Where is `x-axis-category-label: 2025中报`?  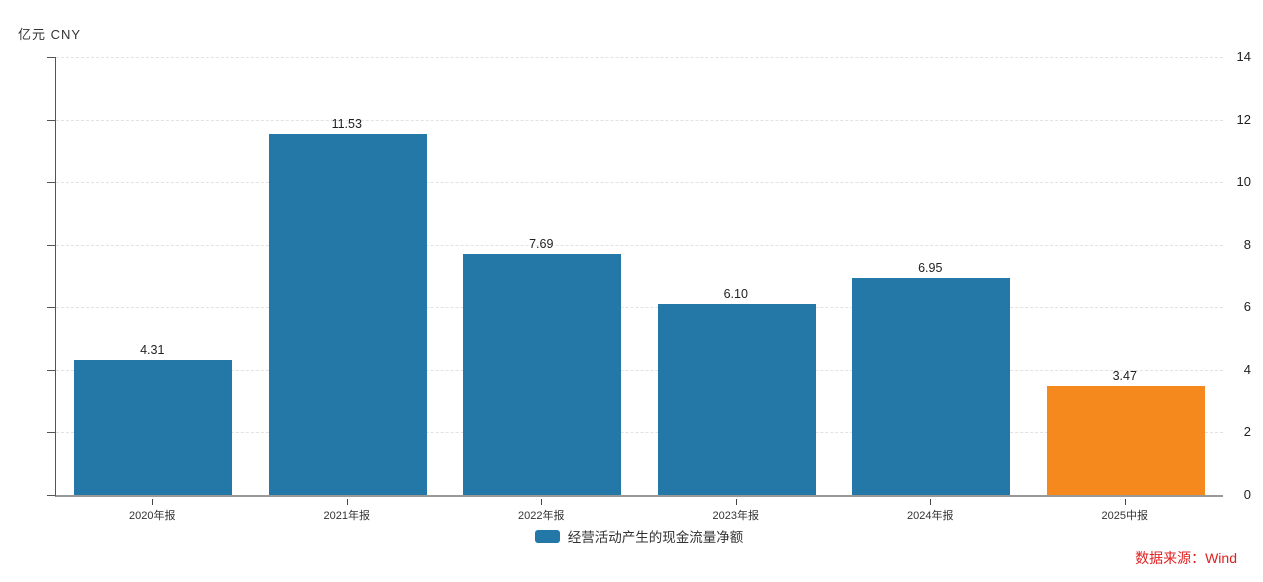
x-axis-category-label: 2025中报 is located at coordinates (1124, 516).